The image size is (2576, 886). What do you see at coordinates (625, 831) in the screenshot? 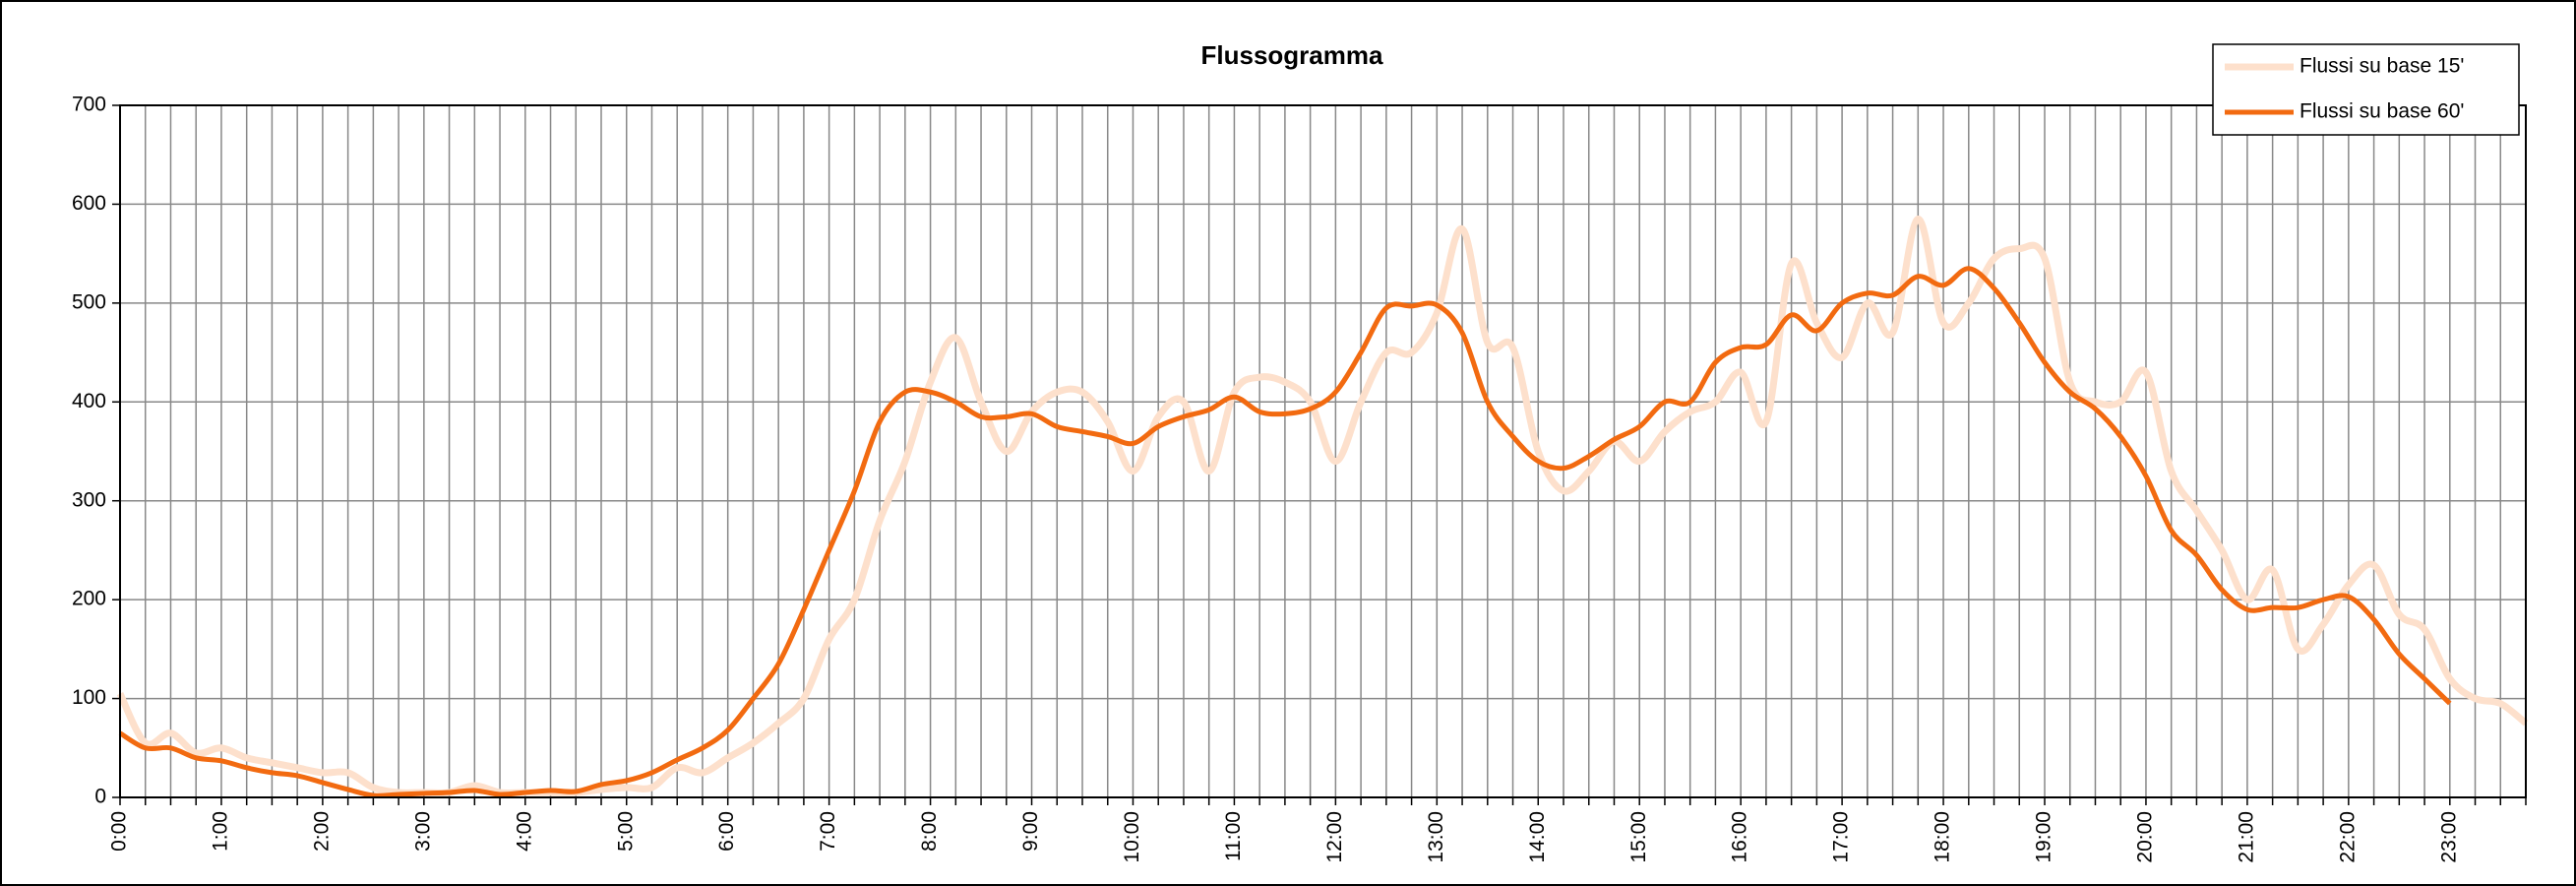
I see `x-tick-label: 5:00` at bounding box center [625, 831].